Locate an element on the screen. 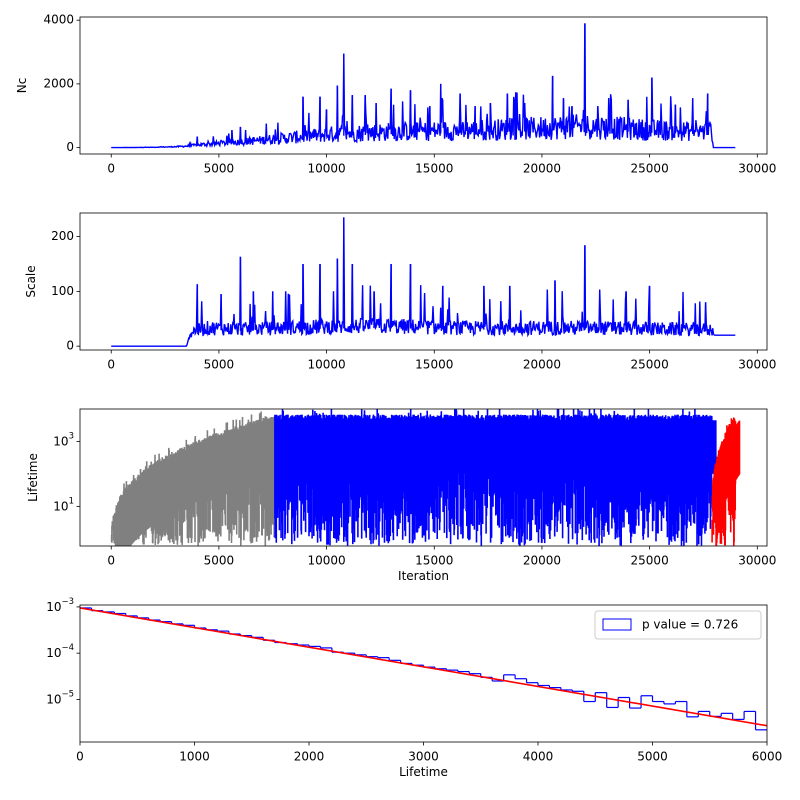 The height and width of the screenshot is (800, 800). y-tick-label: 10¹ is located at coordinates (63, 504).